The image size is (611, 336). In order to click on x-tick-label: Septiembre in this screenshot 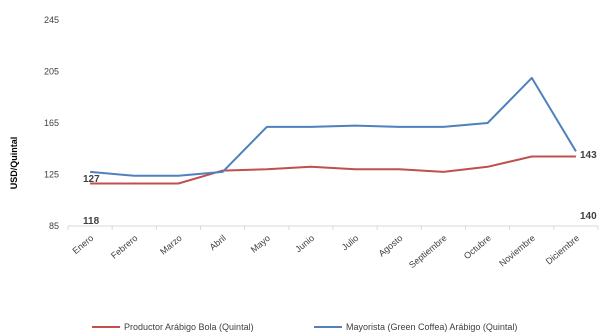, I will do `click(428, 251)`.